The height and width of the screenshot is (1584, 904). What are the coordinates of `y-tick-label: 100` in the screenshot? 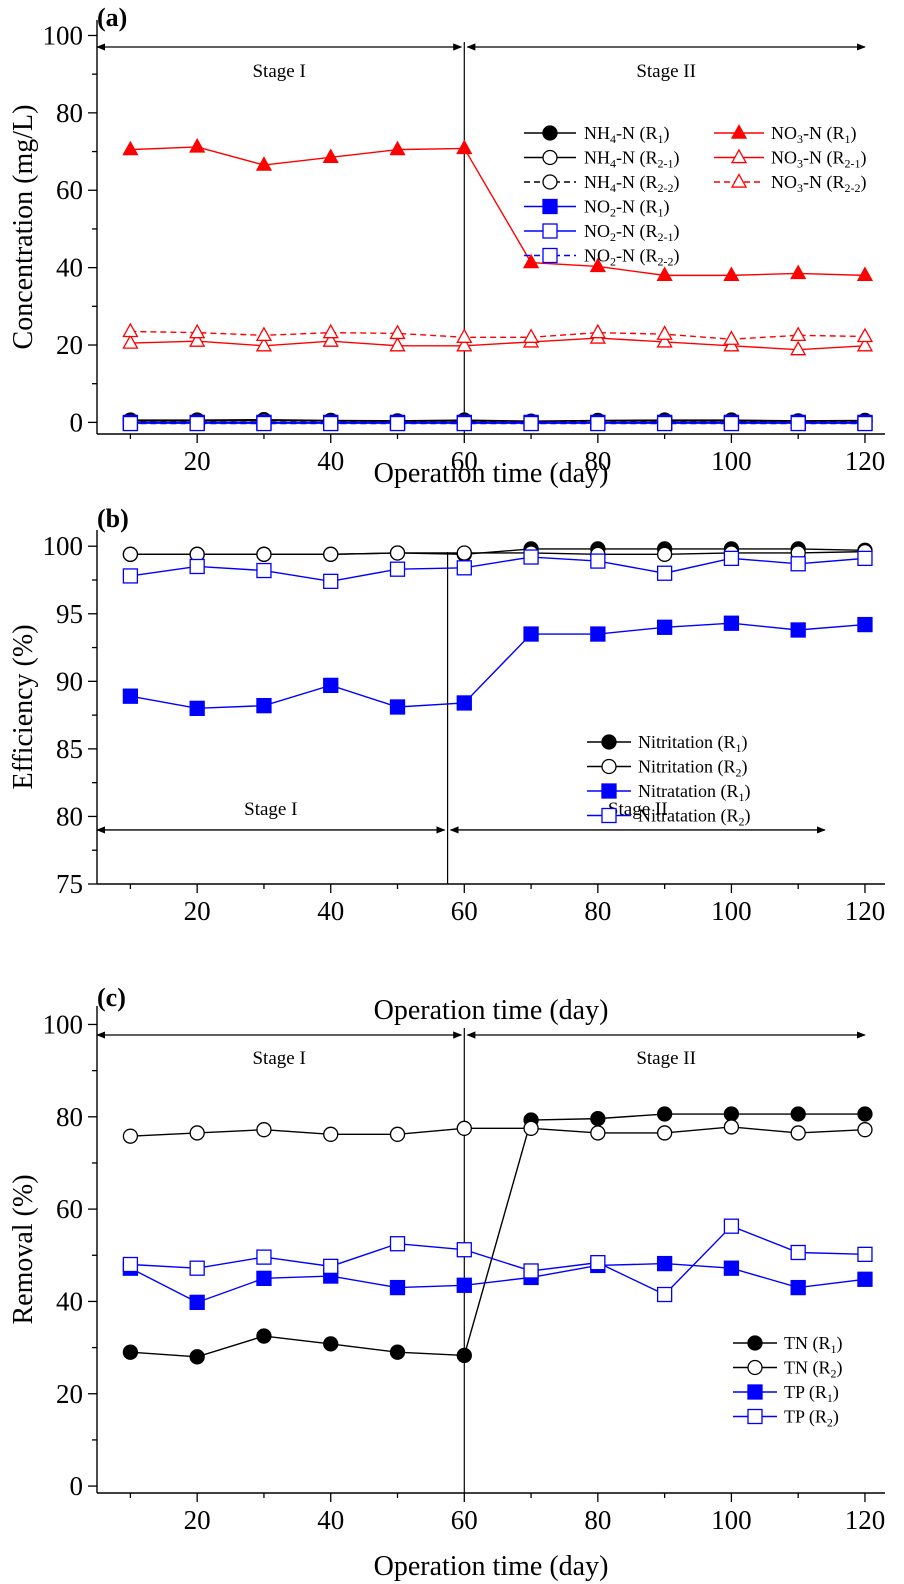 It's located at (63, 546).